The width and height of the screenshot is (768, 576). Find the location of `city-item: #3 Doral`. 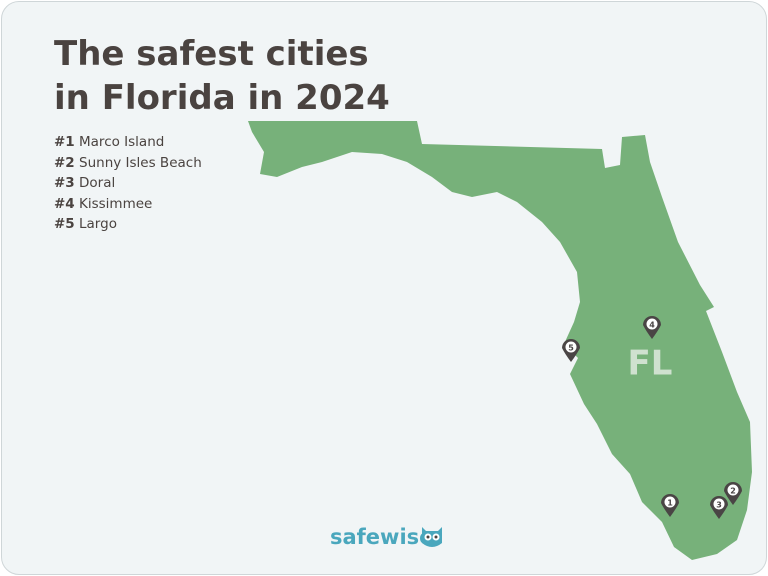

city-item: #3 Doral is located at coordinates (128, 185).